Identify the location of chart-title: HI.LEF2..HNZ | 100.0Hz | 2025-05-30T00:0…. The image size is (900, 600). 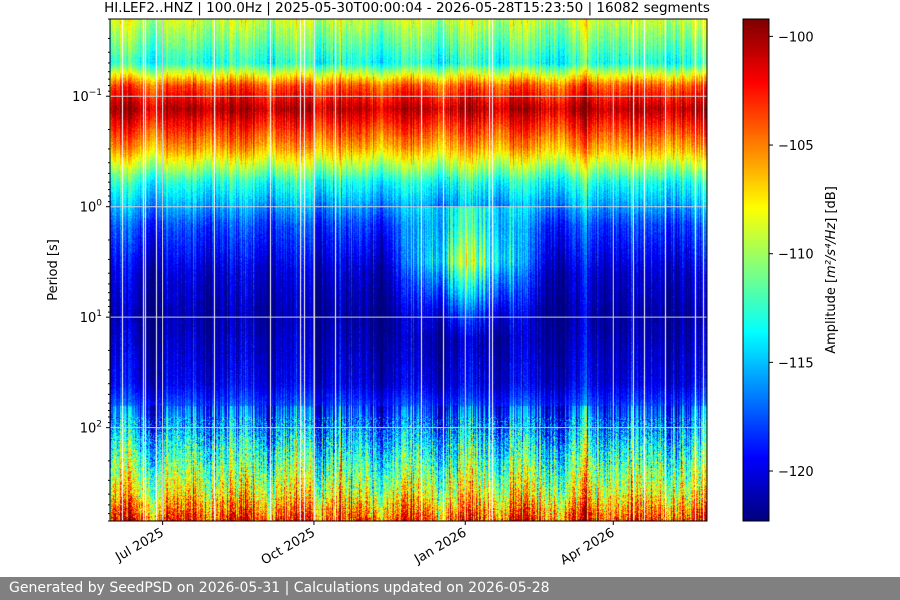
(407, 8).